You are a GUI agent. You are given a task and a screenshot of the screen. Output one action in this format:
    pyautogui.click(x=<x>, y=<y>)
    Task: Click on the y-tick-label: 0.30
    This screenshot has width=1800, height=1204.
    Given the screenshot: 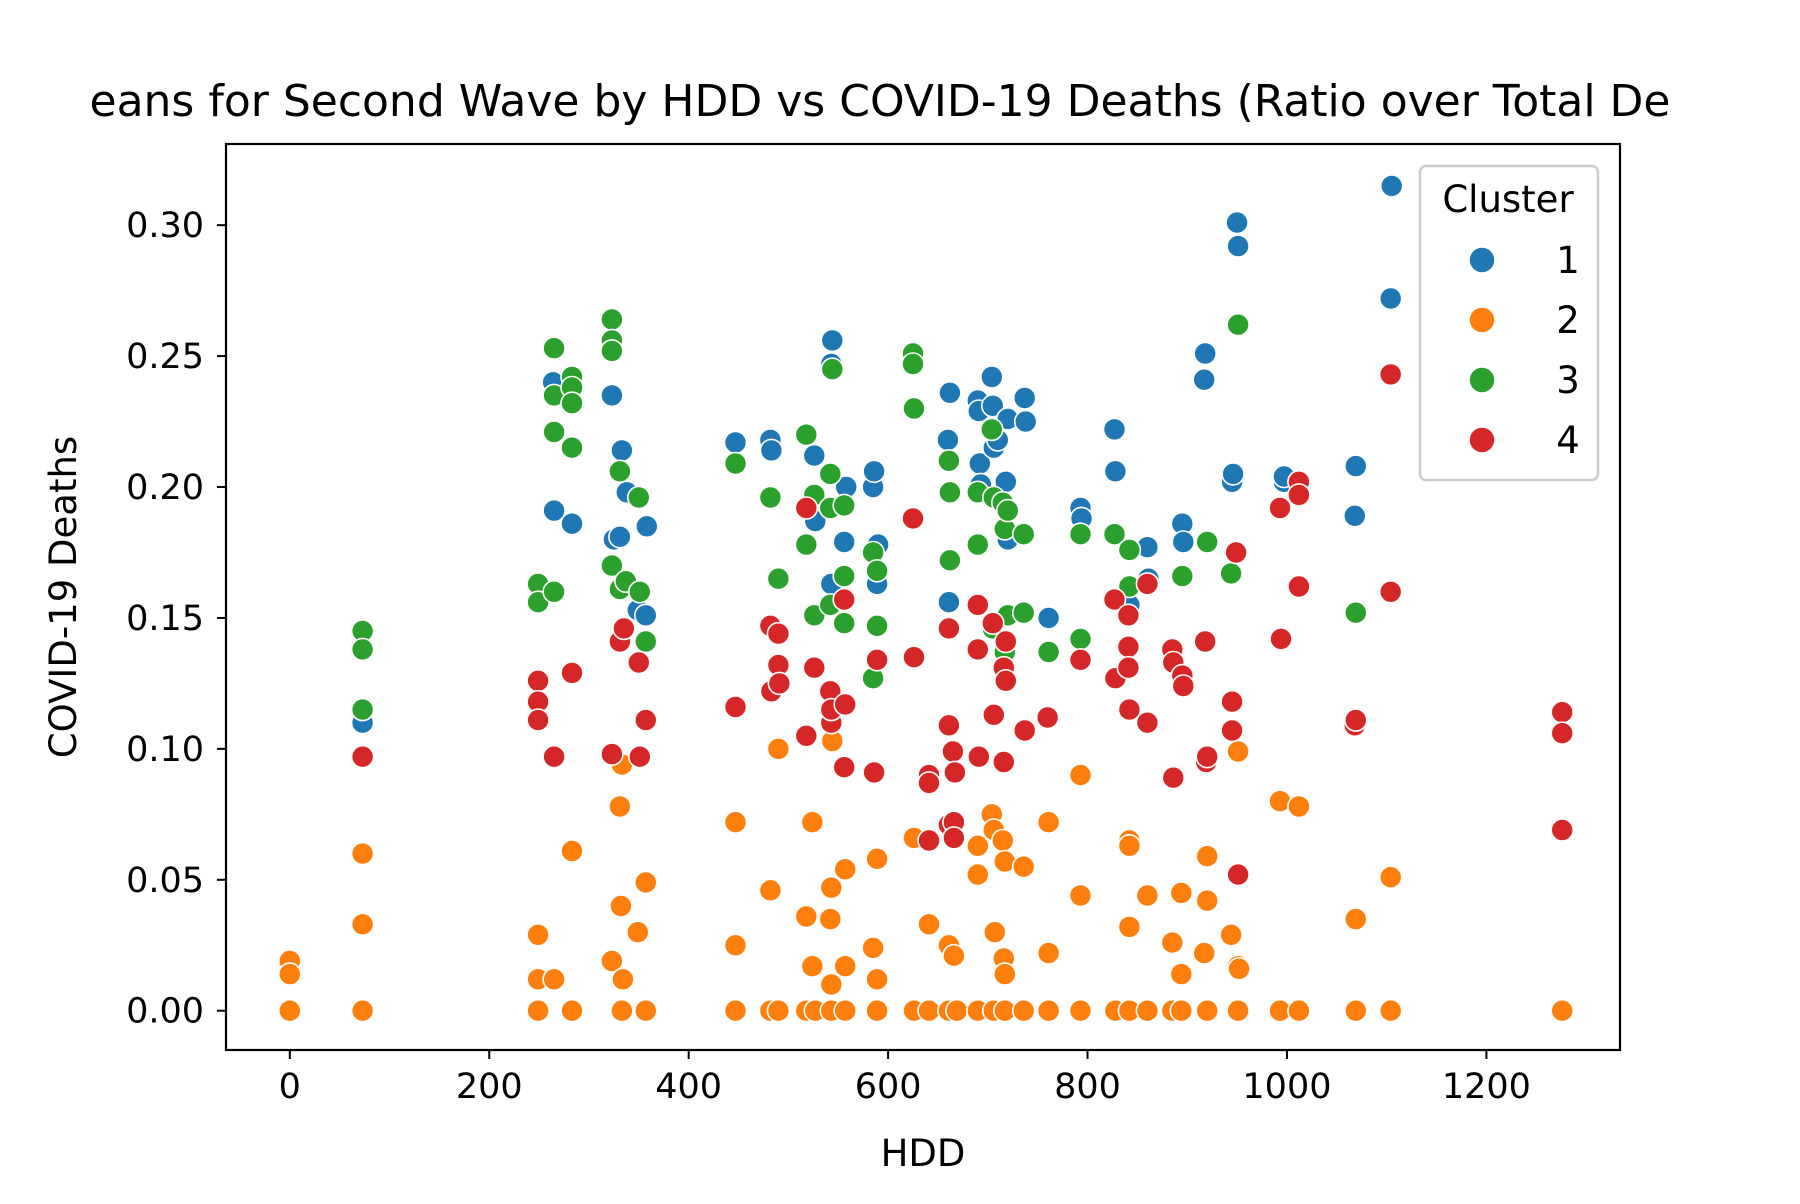 What is the action you would take?
    pyautogui.click(x=165, y=226)
    